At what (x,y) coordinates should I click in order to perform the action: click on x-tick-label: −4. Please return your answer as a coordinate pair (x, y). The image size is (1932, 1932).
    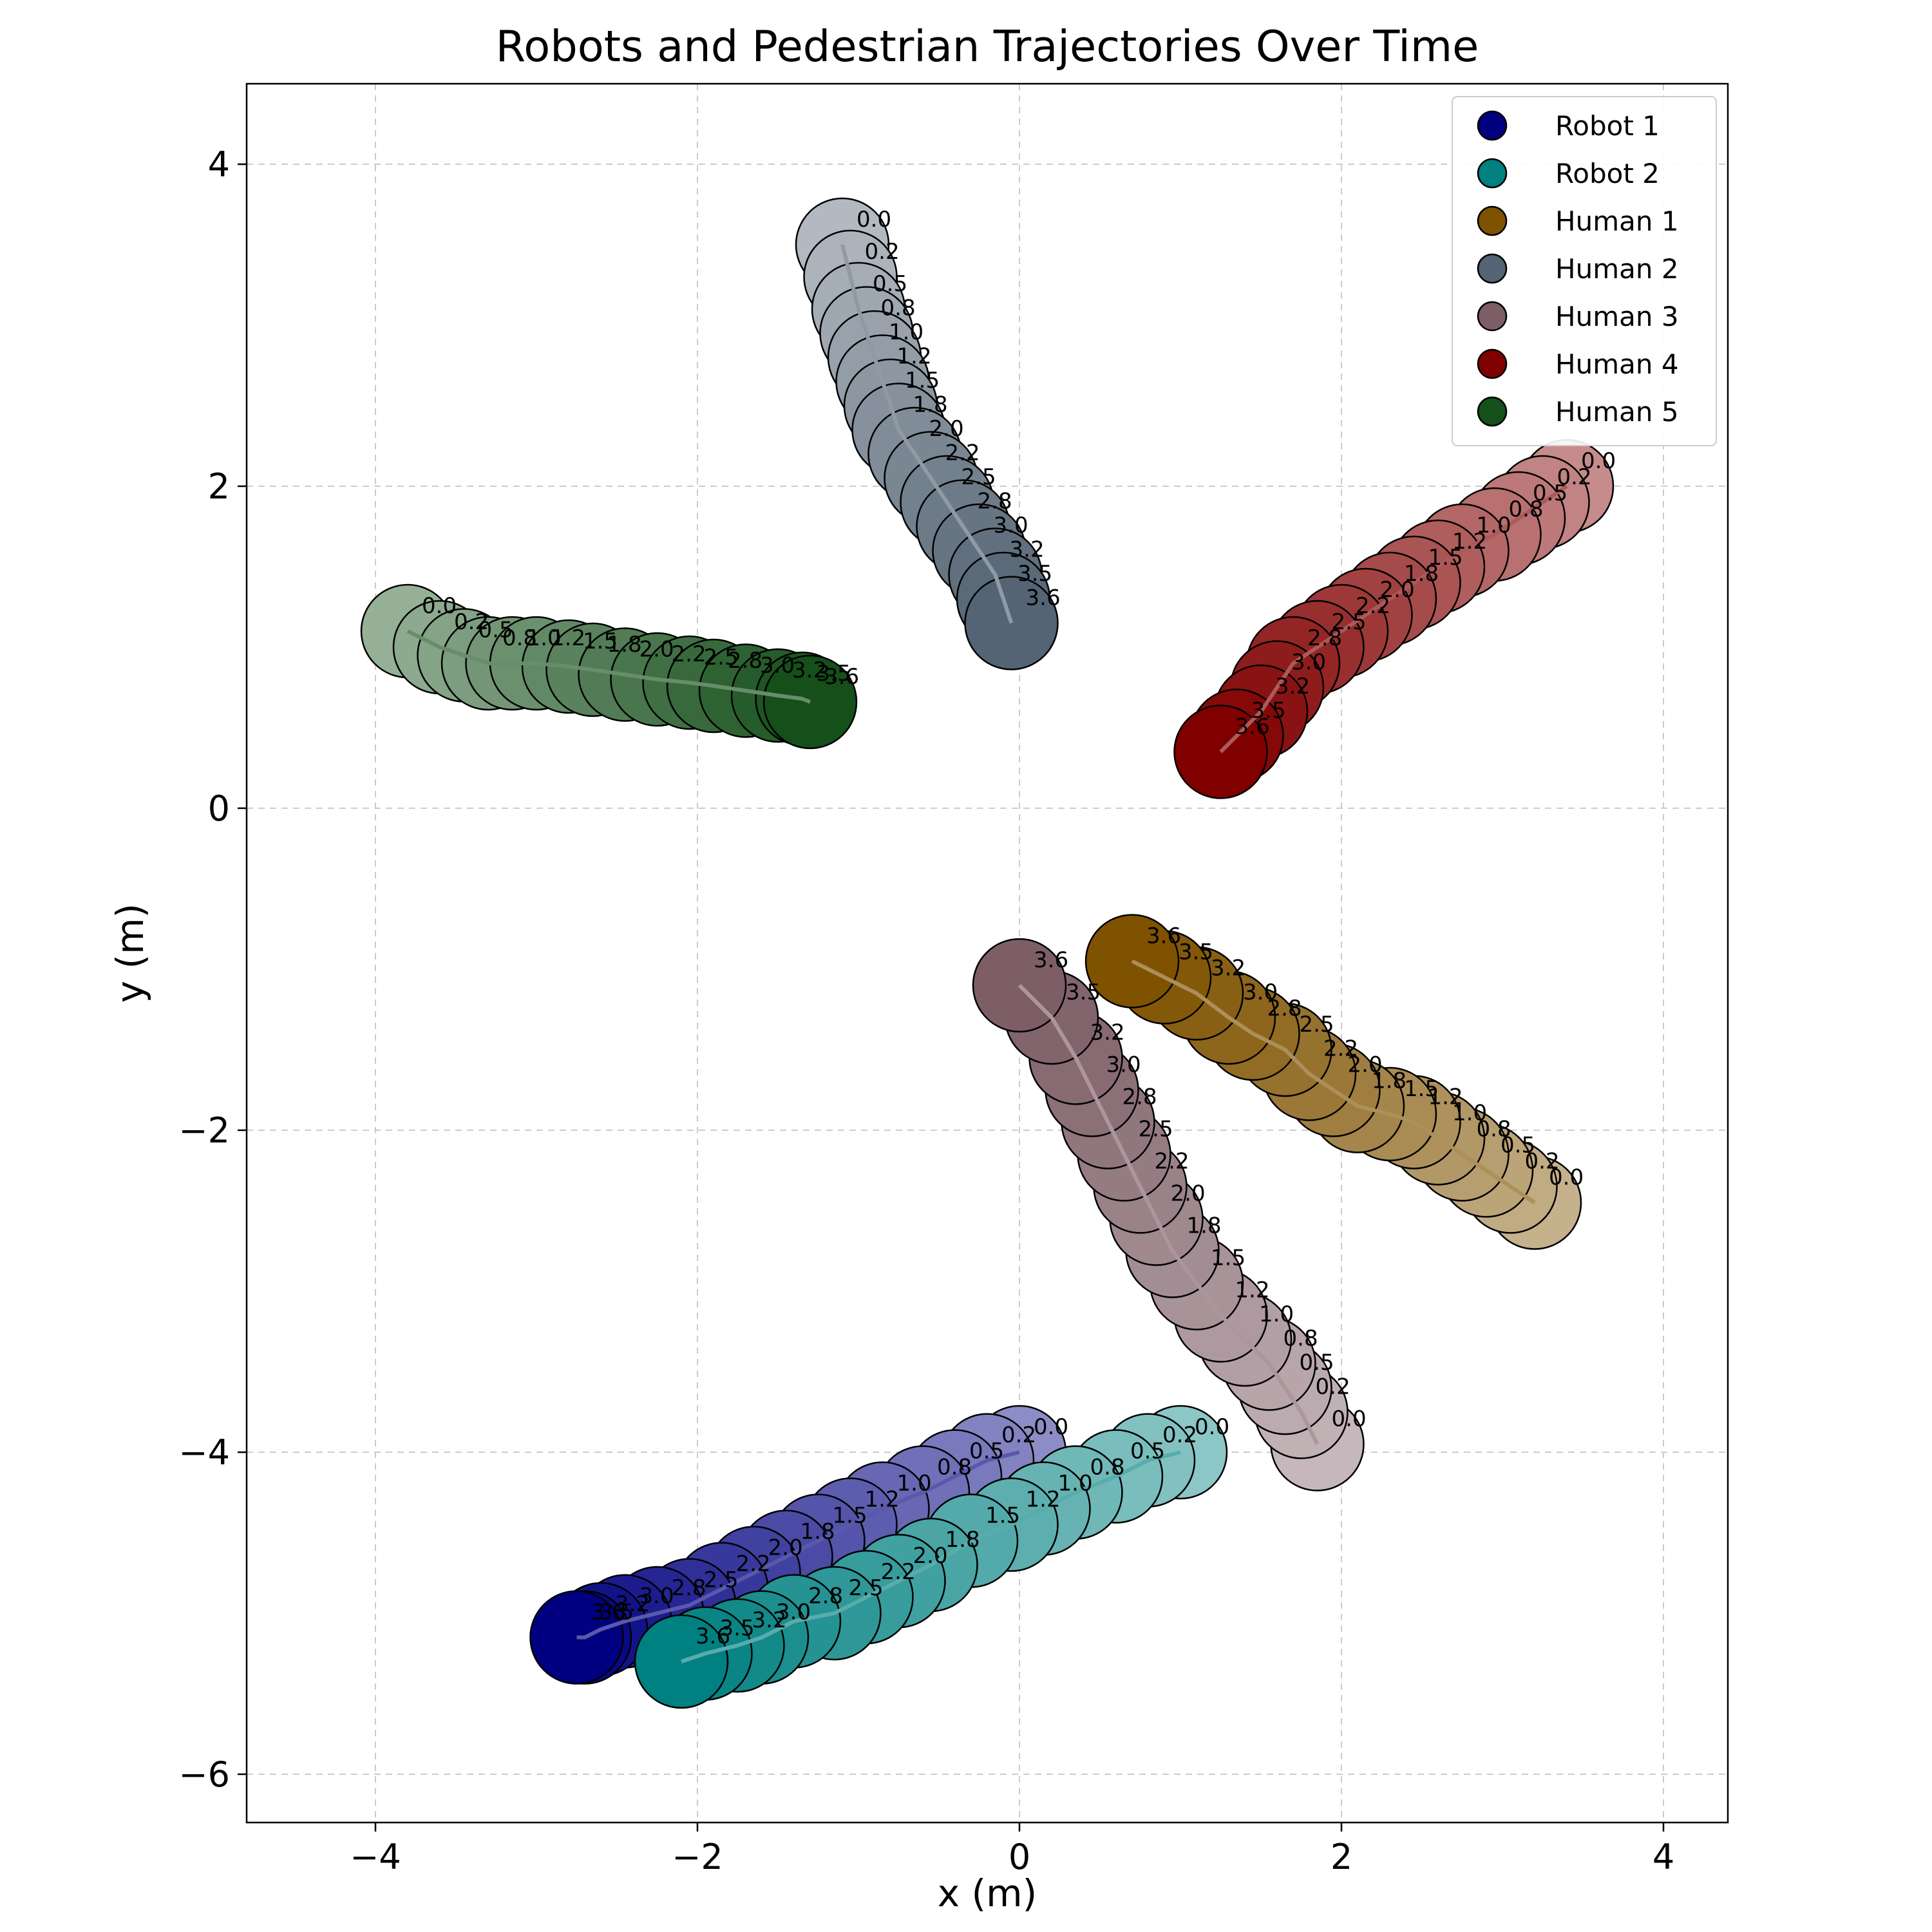
    Looking at the image, I should click on (375, 1857).